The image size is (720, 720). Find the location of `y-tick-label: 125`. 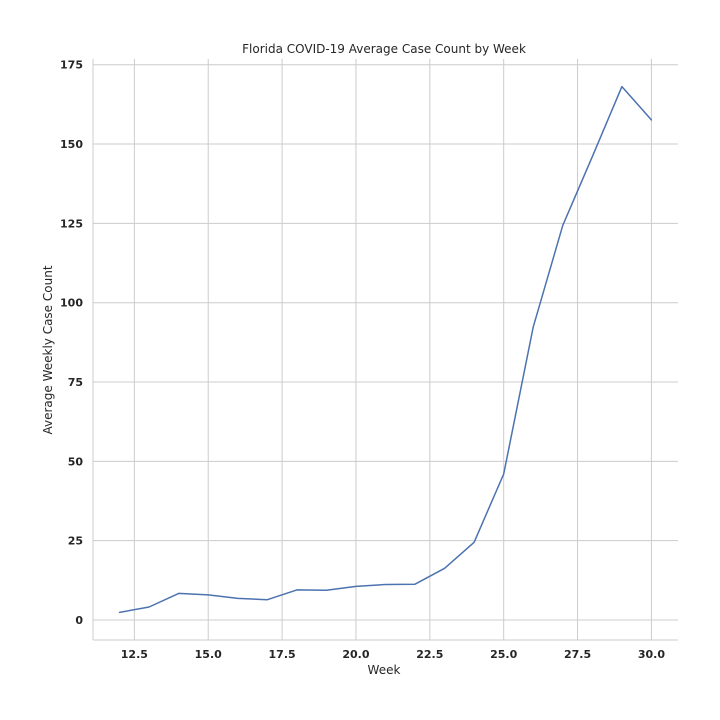

y-tick-label: 125 is located at coordinates (71, 223).